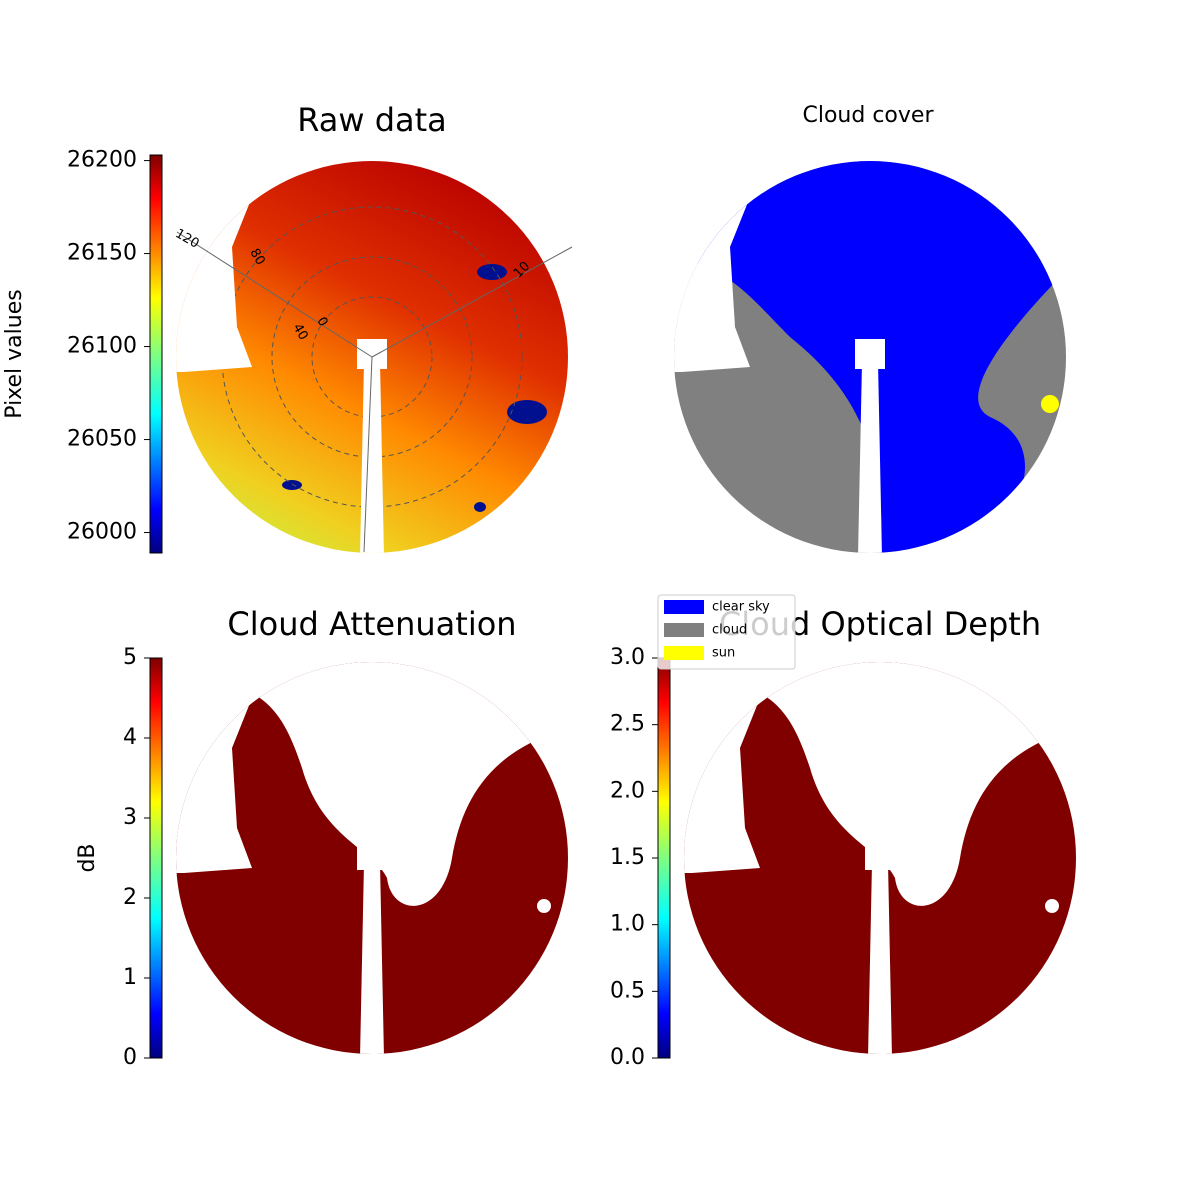  Describe the element at coordinates (371, 624) in the screenshot. I see `panel-title: Cloud Attenuation` at that location.